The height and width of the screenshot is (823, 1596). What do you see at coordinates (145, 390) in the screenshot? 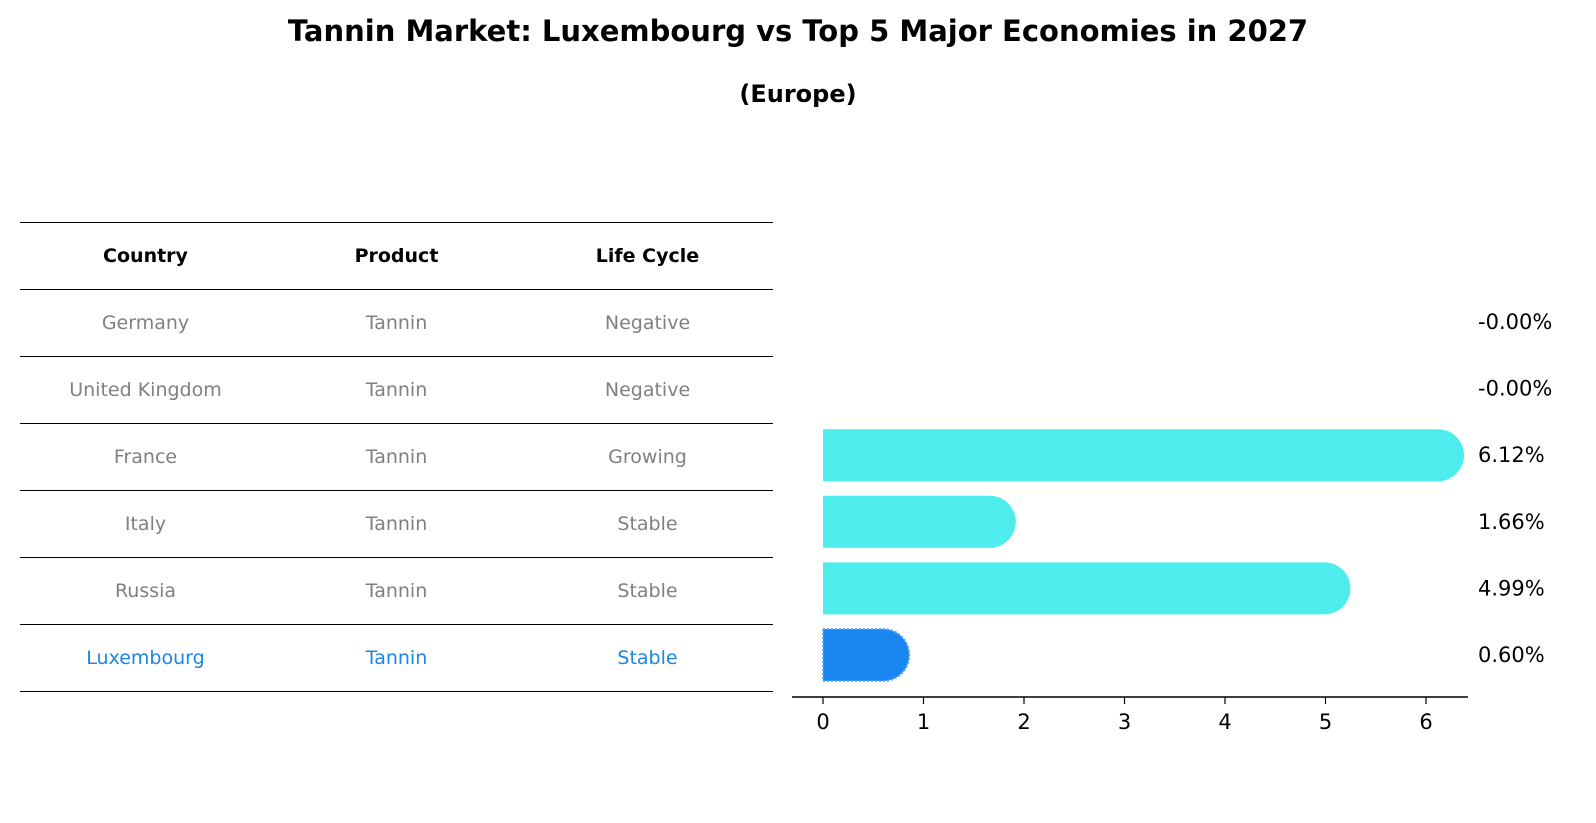
I see `cell-country: United Kingdom` at bounding box center [145, 390].